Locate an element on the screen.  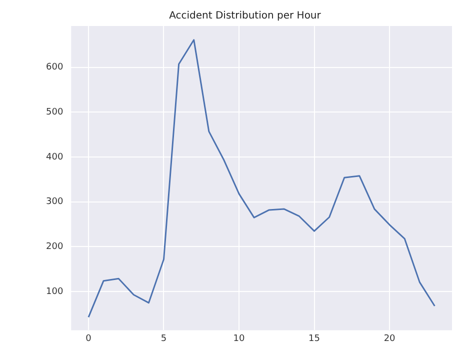
y-tick-label: 500 is located at coordinates (55, 112).